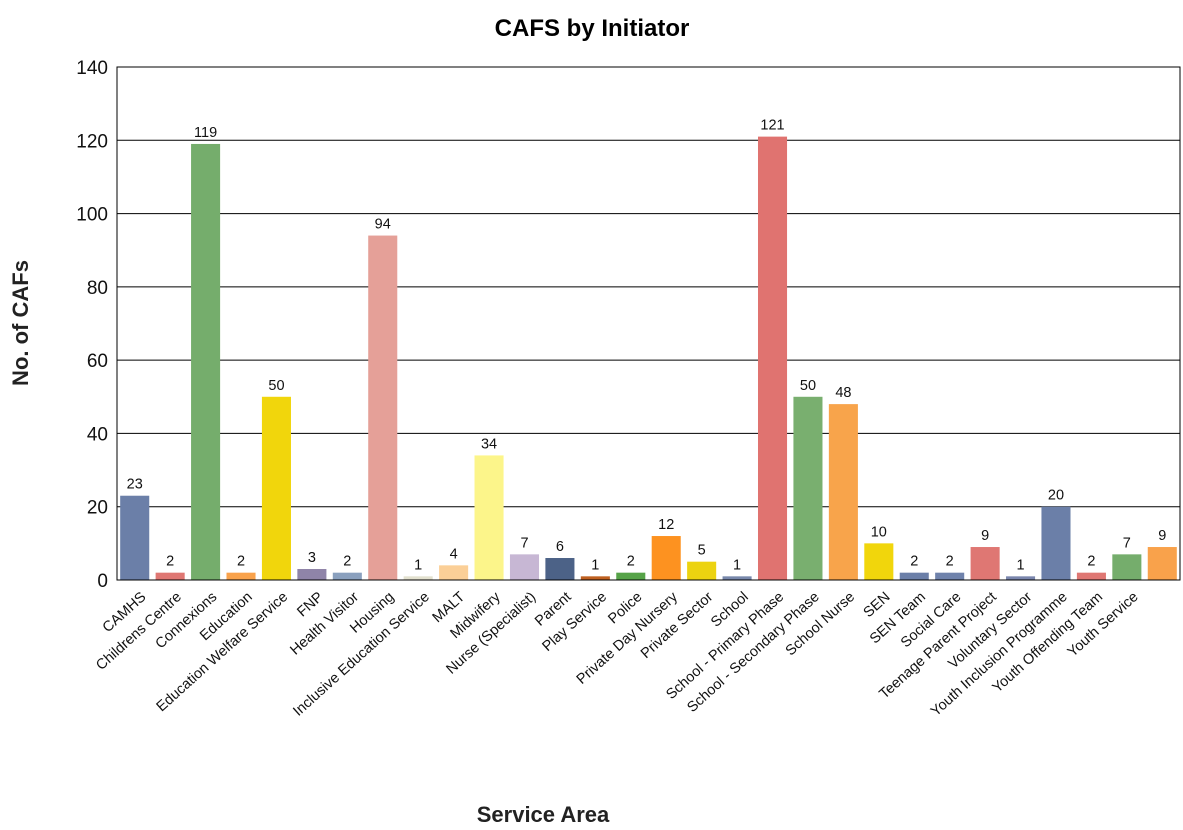 The image size is (1183, 830). What do you see at coordinates (454, 554) in the screenshot?
I see `data-label: 4` at bounding box center [454, 554].